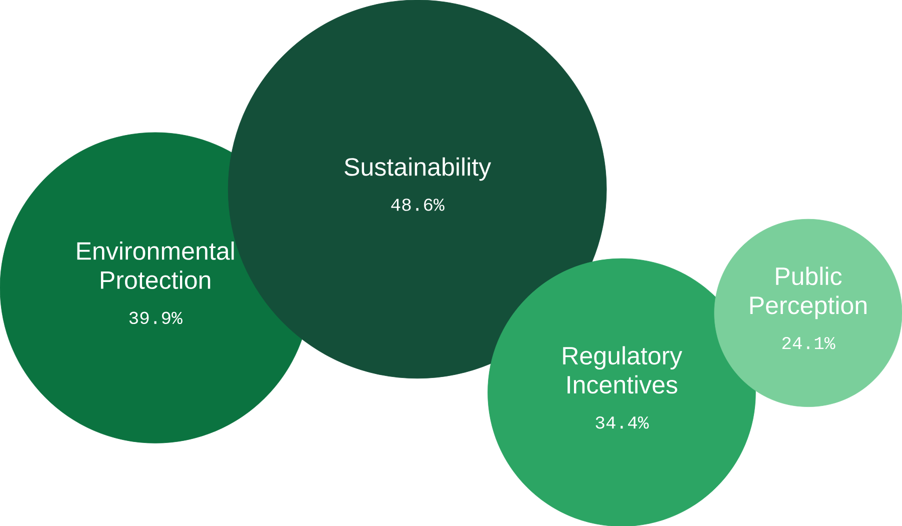  What do you see at coordinates (809, 342) in the screenshot?
I see `data-label: 24.1%` at bounding box center [809, 342].